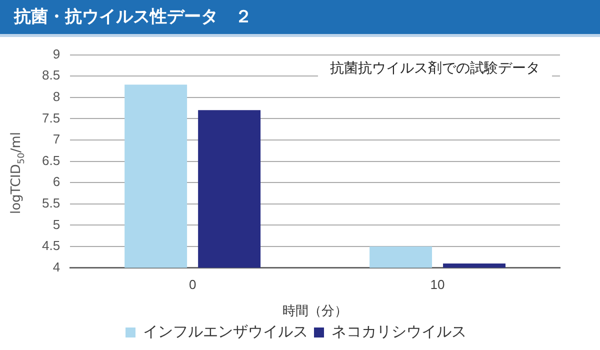 Image resolution: width=600 pixels, height=350 pixels. I want to click on y-tick-label: 8, so click(56, 96).